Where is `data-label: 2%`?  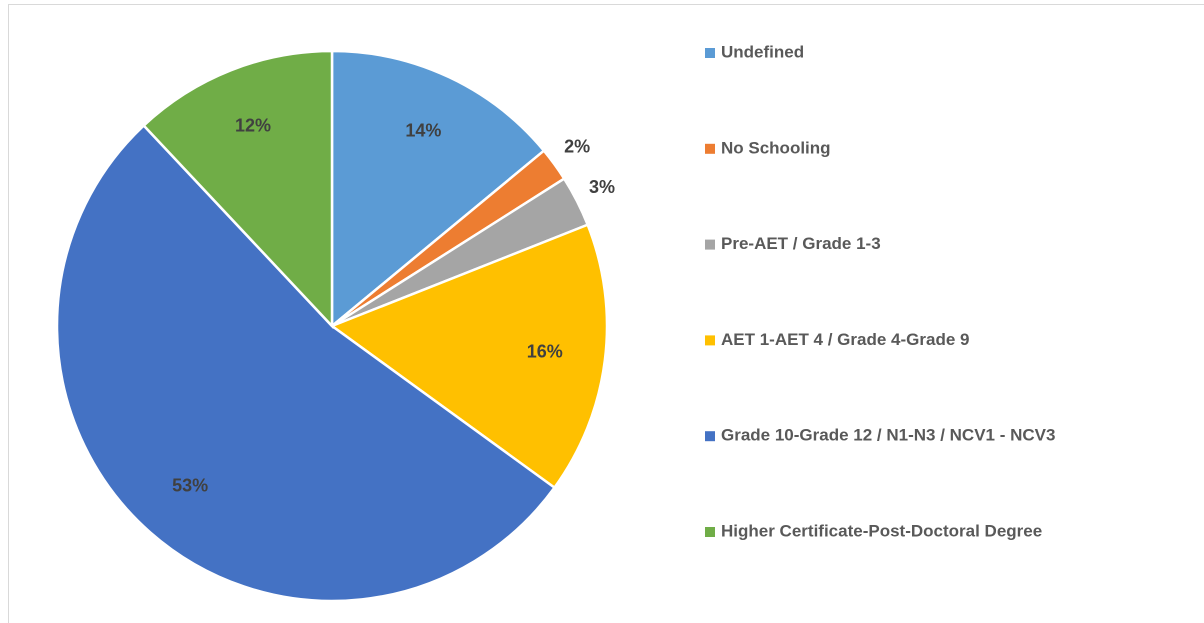 data-label: 2% is located at coordinates (577, 147).